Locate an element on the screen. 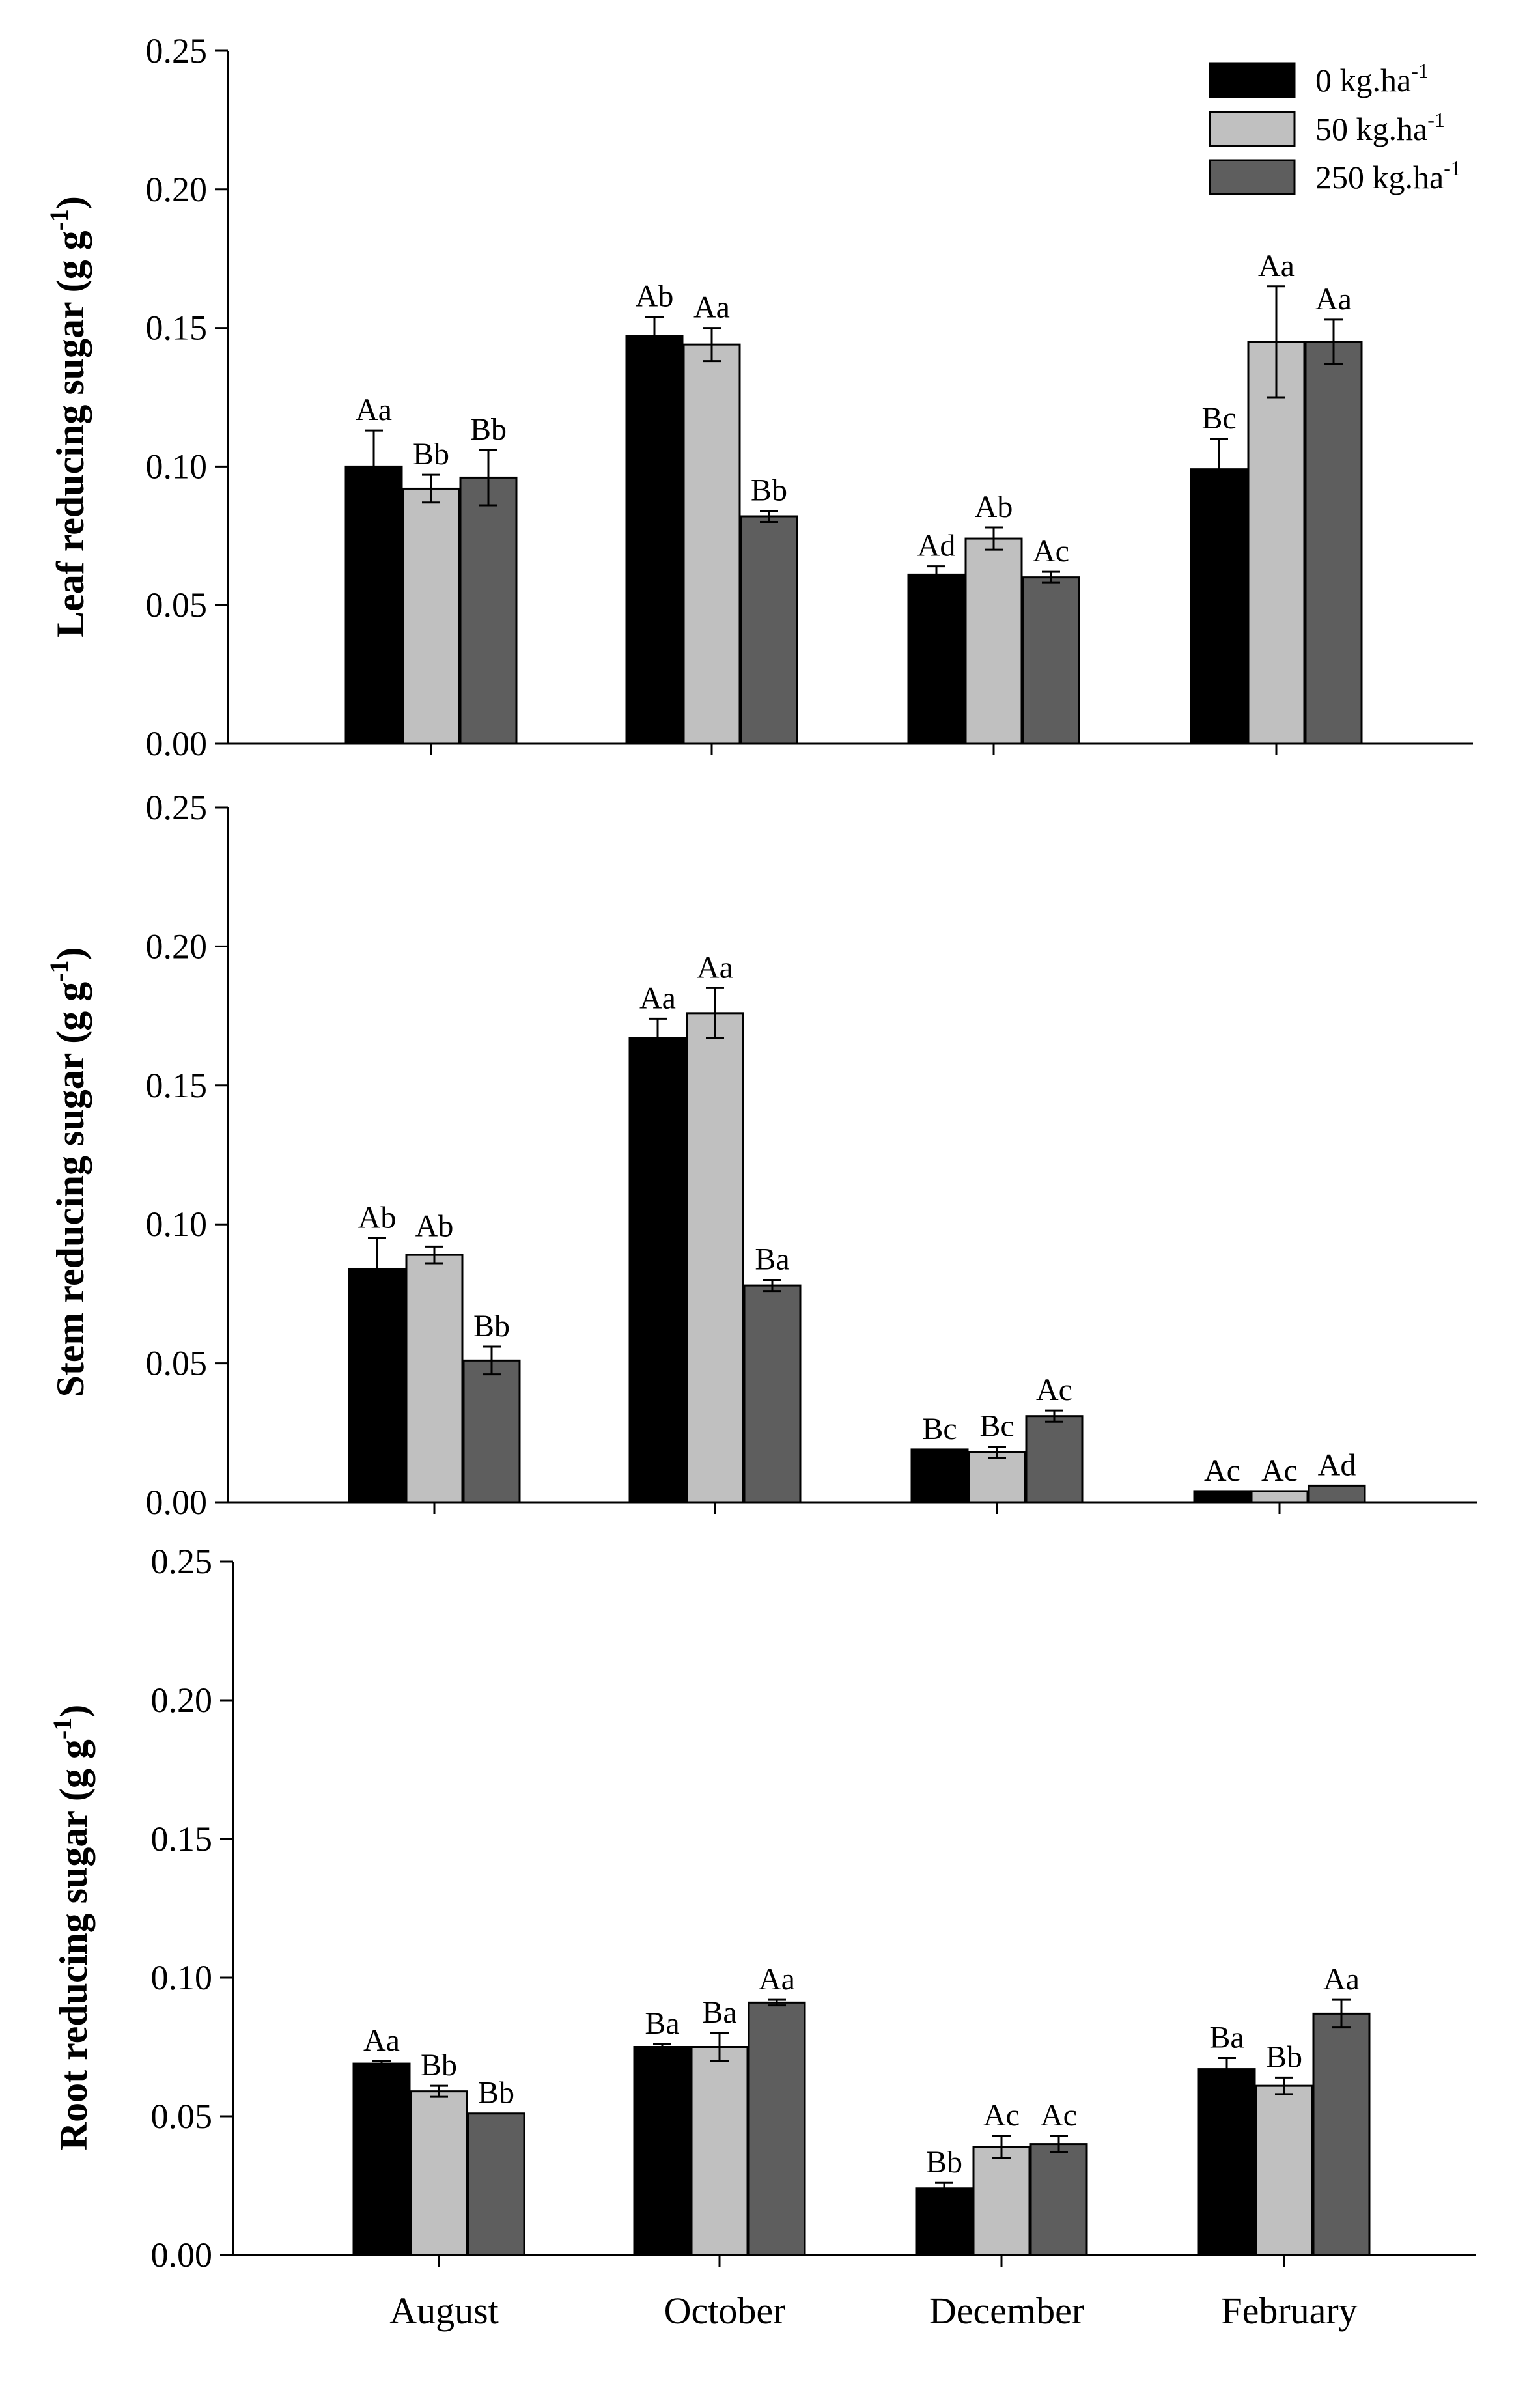 This screenshot has height=2382, width=1540. x-tick-label: October is located at coordinates (725, 2311).